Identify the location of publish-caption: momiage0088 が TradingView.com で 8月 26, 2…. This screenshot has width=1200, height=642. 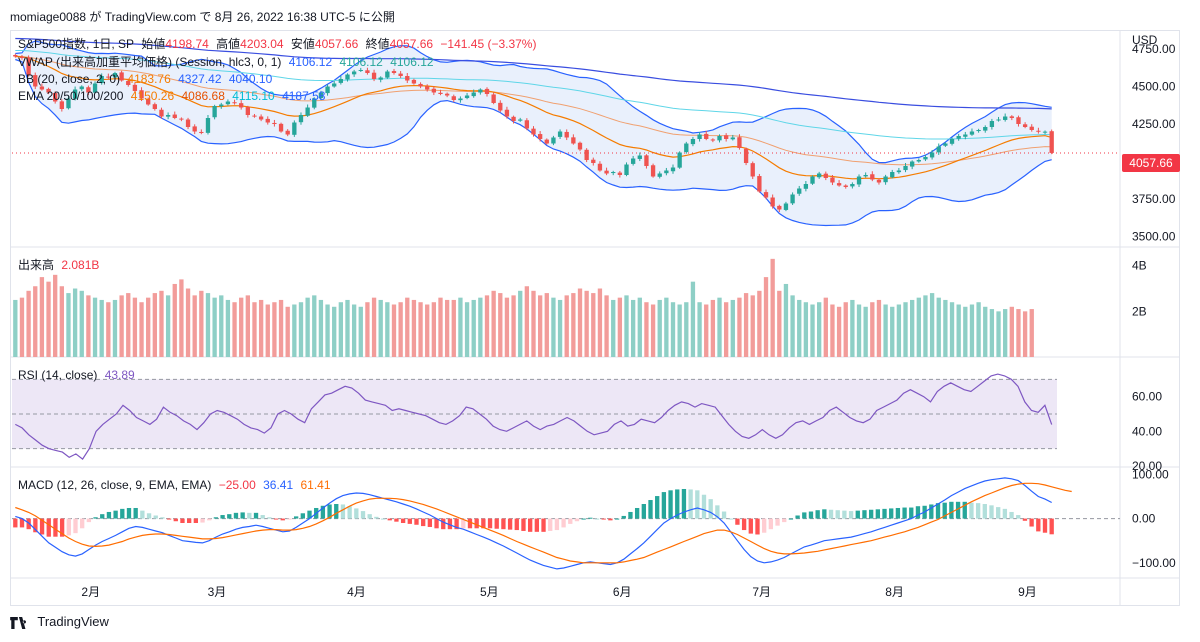
(202, 17).